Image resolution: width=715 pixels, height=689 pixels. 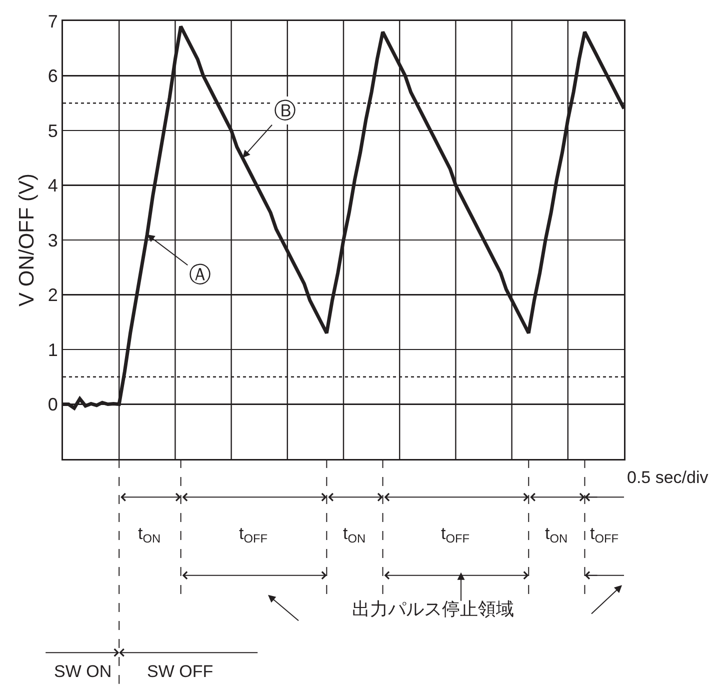 What do you see at coordinates (433, 609) in the screenshot?
I see `text: 出力パルス停止領域` at bounding box center [433, 609].